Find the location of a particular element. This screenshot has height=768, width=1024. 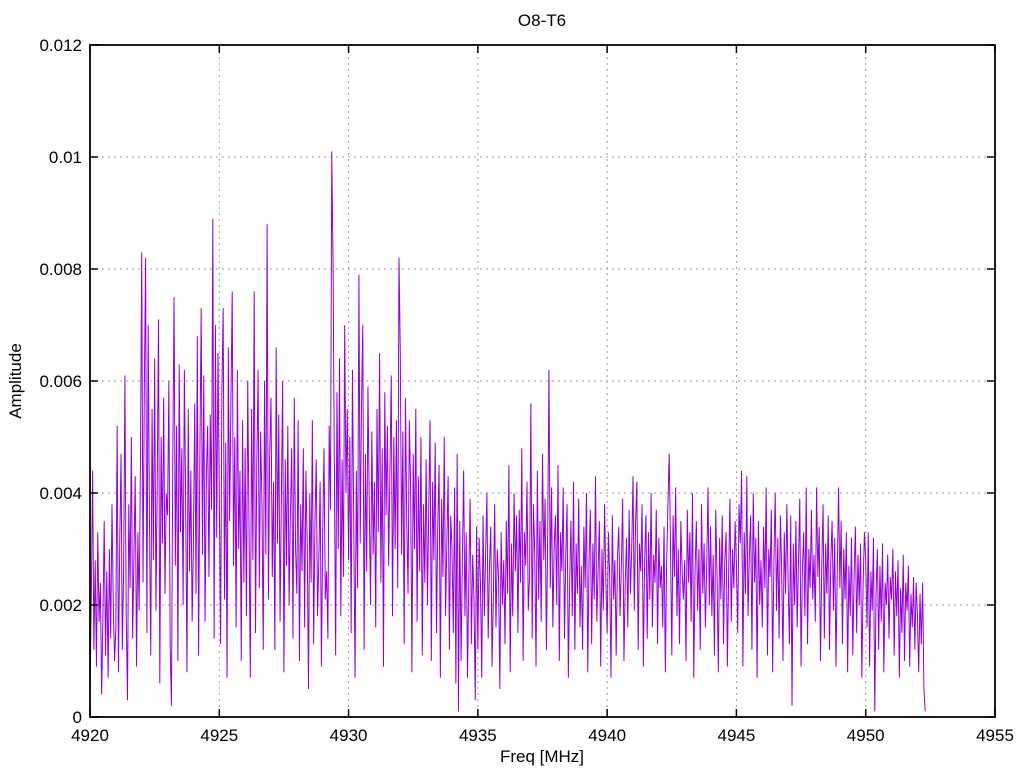

y-tick-label: 0.012 is located at coordinates (60, 45).